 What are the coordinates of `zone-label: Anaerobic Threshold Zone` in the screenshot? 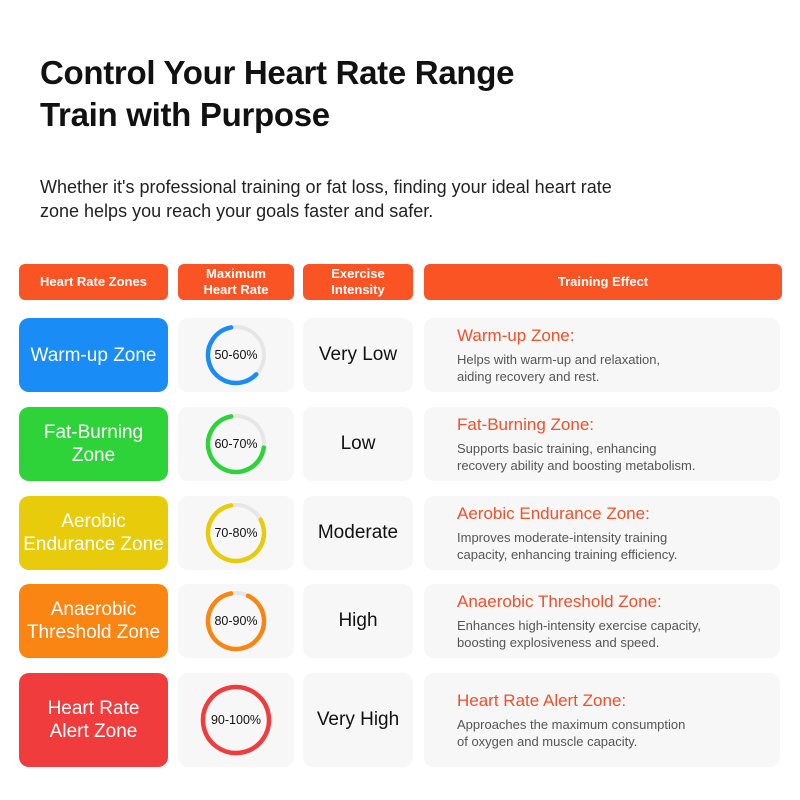 It's located at (93, 621).